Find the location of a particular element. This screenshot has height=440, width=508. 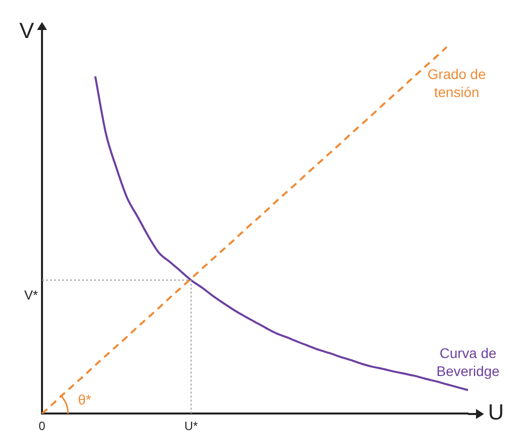

x-tick-label: U* is located at coordinates (191, 426).